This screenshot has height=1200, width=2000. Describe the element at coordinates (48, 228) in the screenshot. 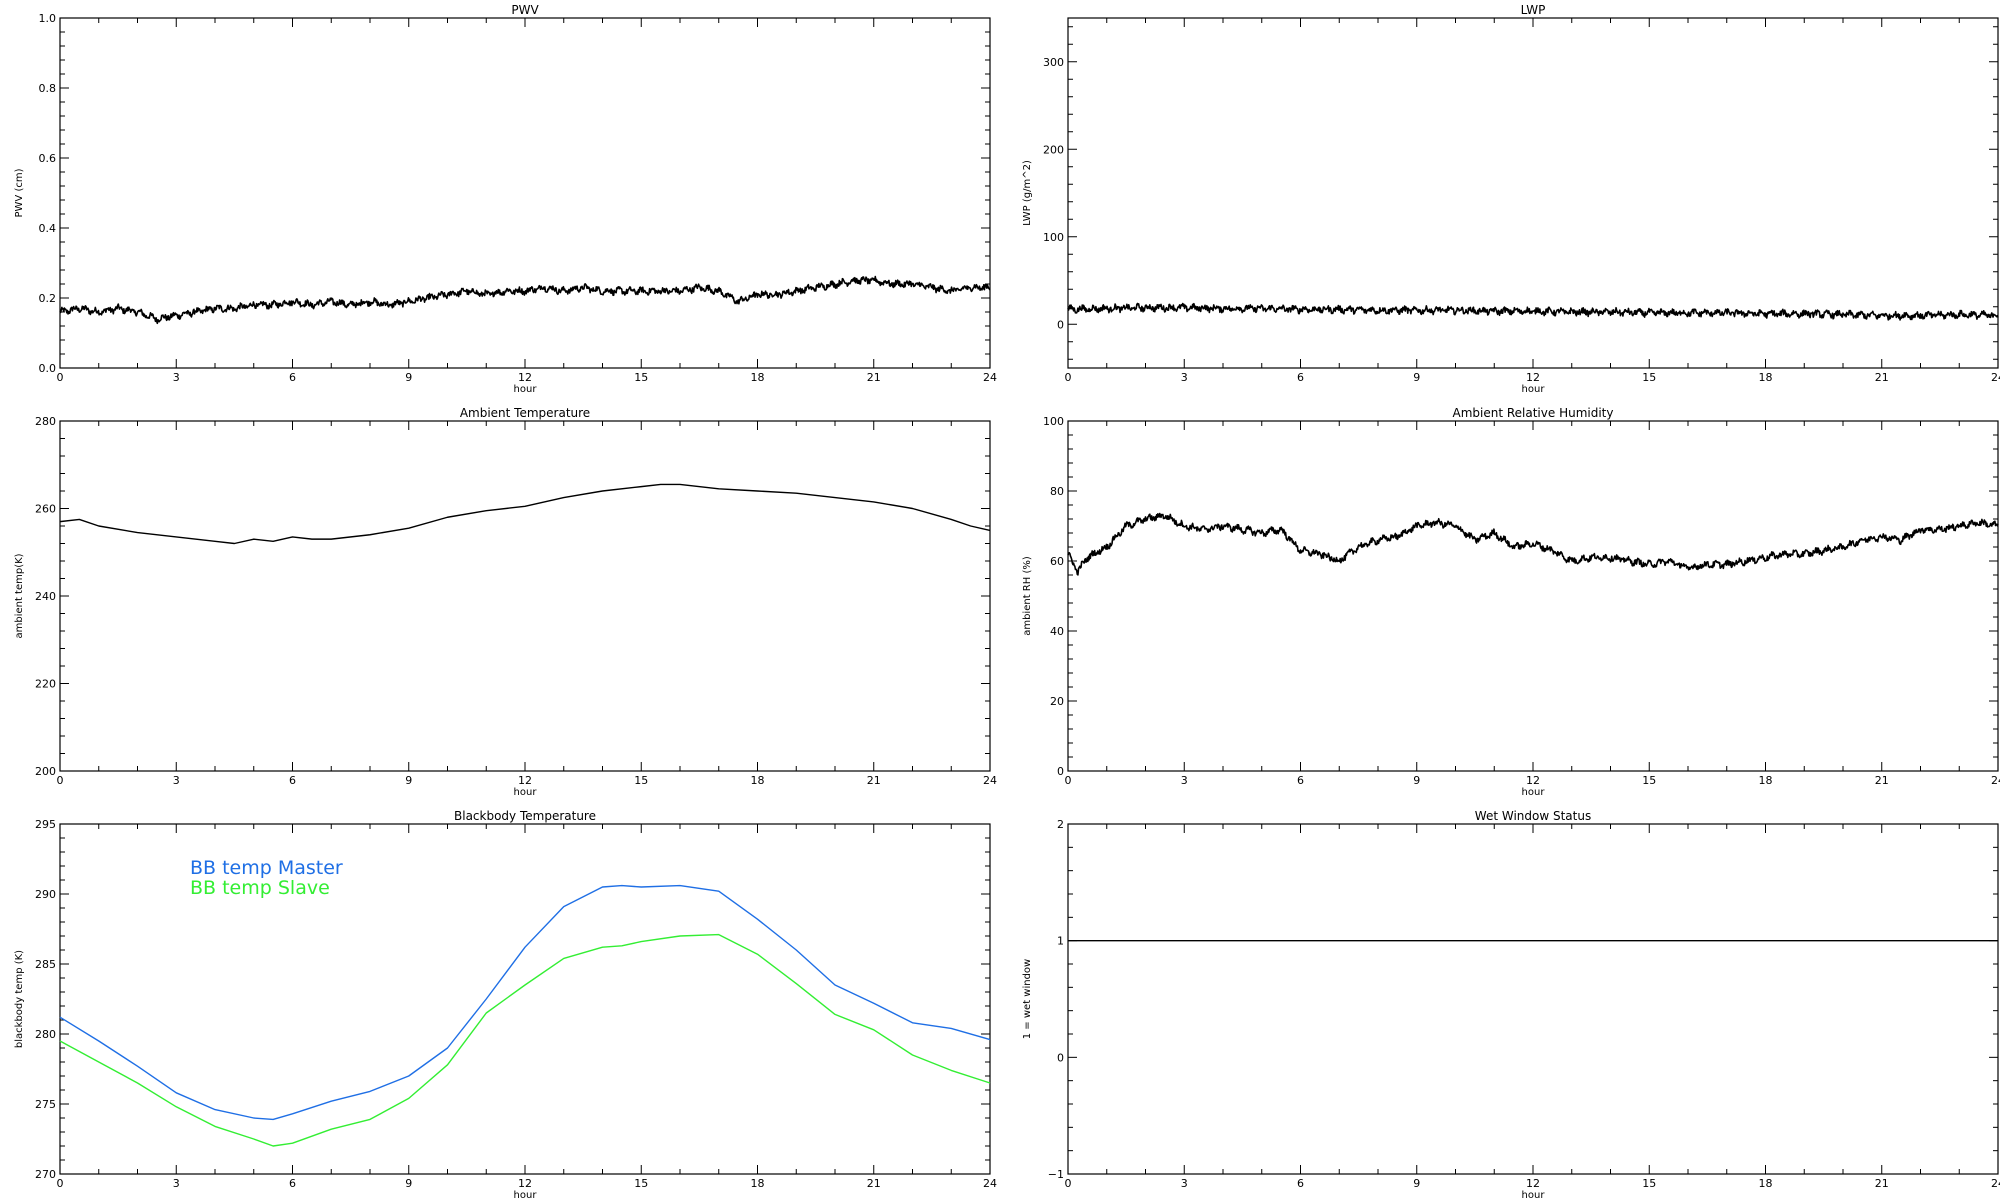

I see `y-tick-label: 0.4` at that location.